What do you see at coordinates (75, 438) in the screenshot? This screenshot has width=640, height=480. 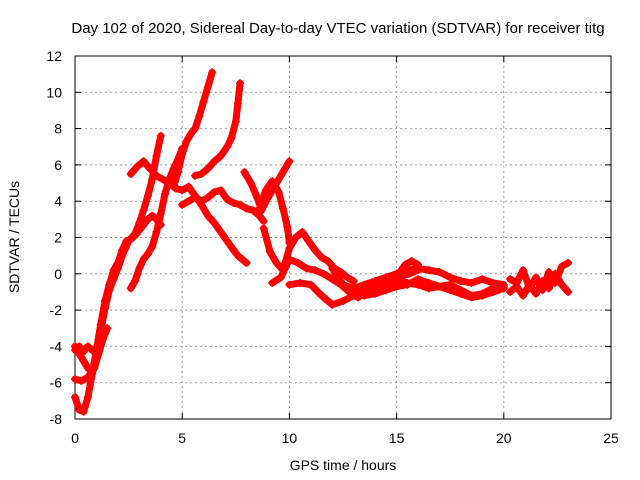 I see `x-tick-label: 0` at bounding box center [75, 438].